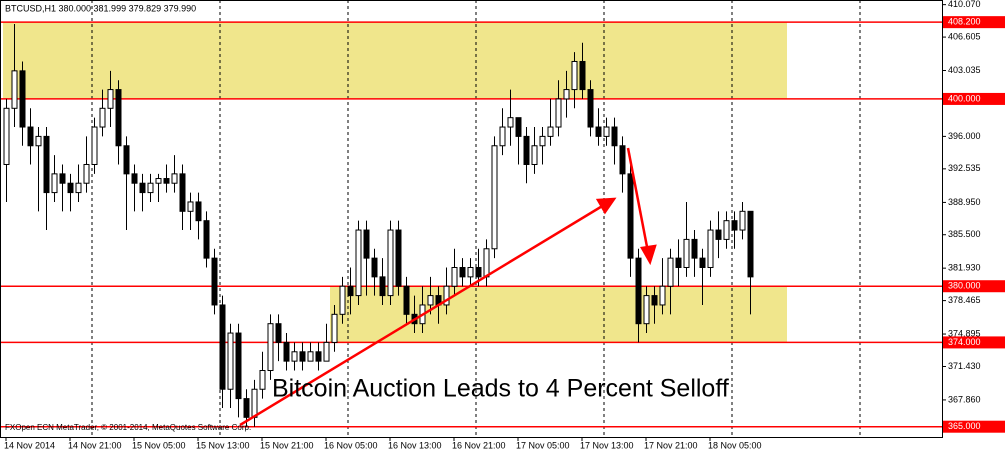 The width and height of the screenshot is (1006, 454). Describe the element at coordinates (964, 286) in the screenshot. I see `level-label: 380.000` at that location.